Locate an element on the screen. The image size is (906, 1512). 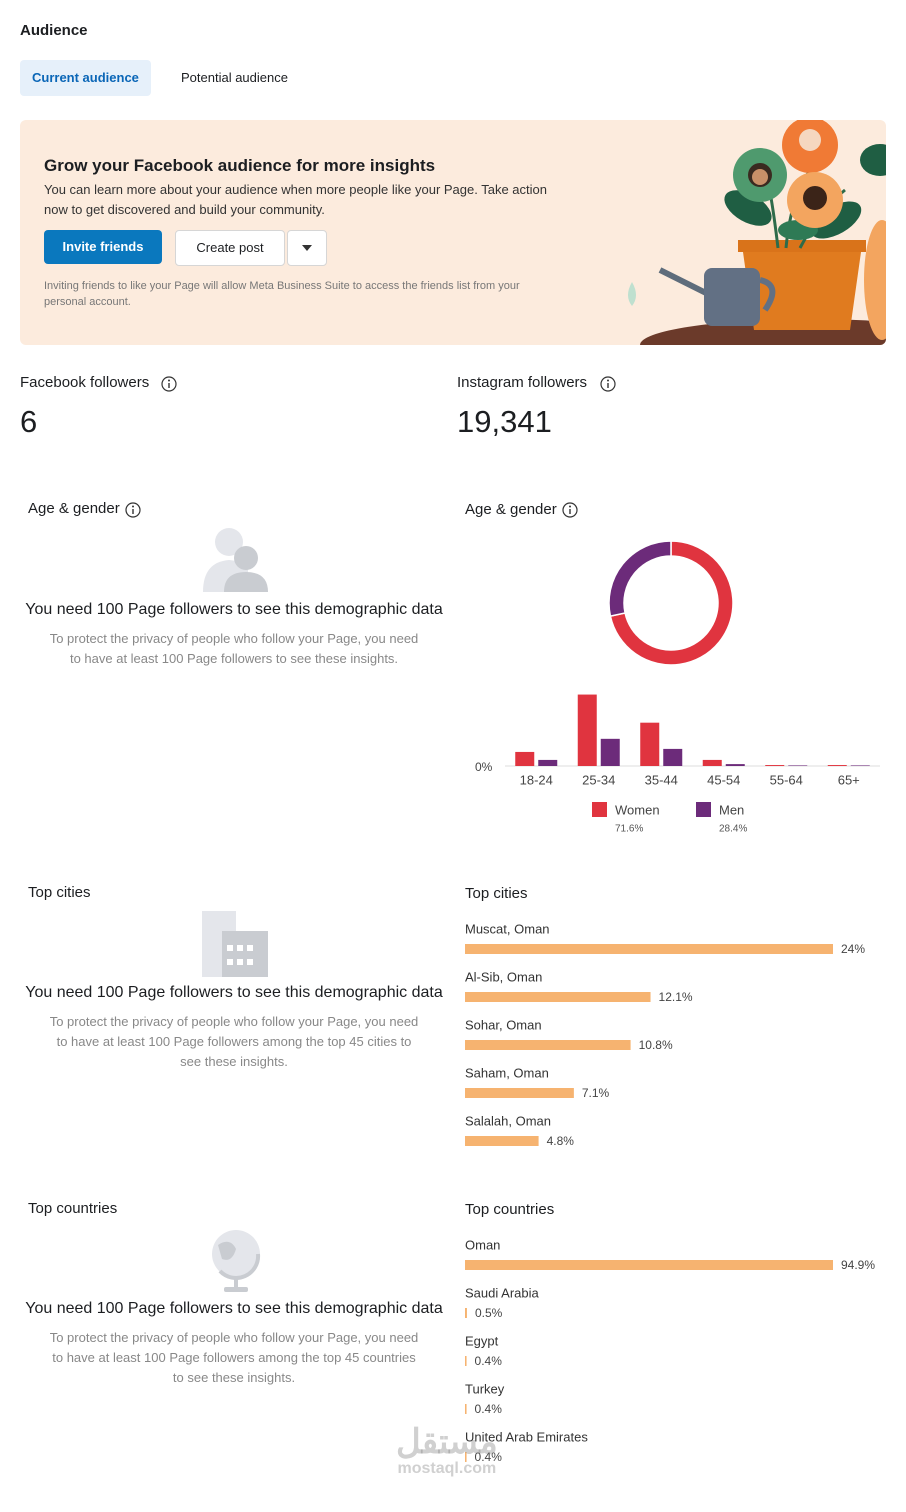
page-title: Audience is located at coordinates (54, 30).